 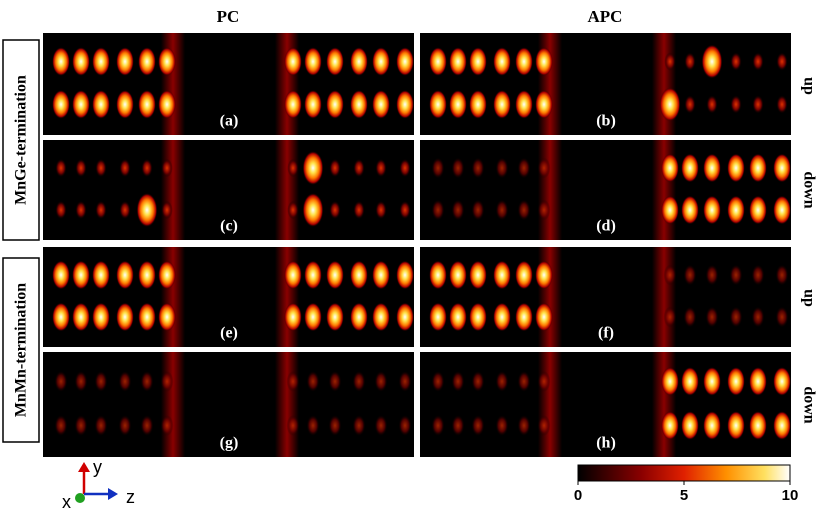 I want to click on spin-label: down, so click(x=808, y=189).